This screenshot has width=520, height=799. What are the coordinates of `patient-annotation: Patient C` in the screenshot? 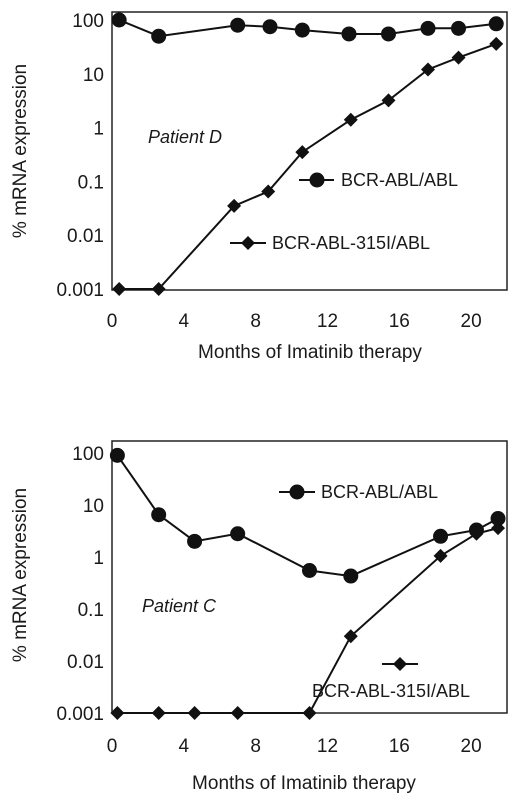 It's located at (179, 606).